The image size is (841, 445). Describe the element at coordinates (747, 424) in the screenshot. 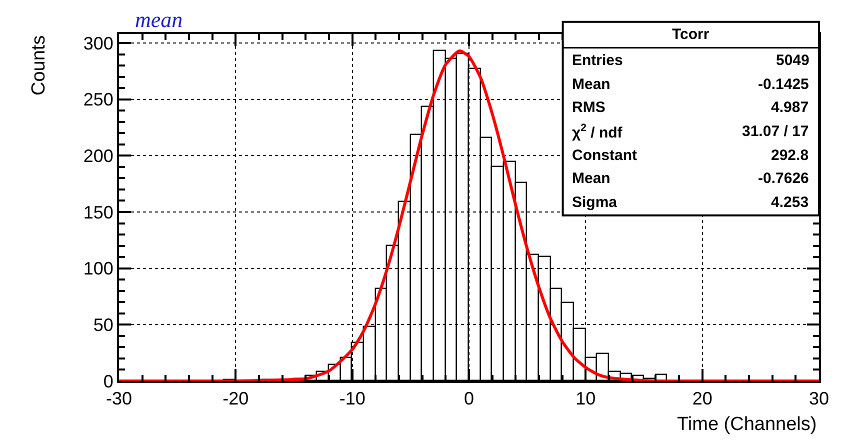

I see `x-axis-title: Time (Channels)` at that location.